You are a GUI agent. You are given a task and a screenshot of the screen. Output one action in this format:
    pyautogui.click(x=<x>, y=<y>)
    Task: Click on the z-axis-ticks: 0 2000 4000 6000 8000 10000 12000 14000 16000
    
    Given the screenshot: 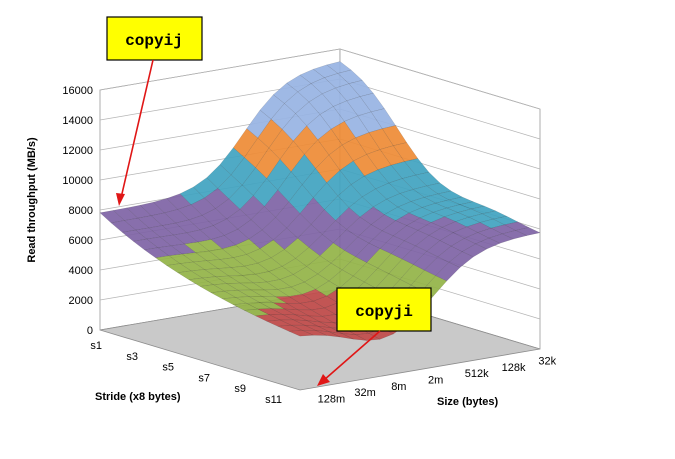 What is the action you would take?
    pyautogui.click(x=77, y=211)
    